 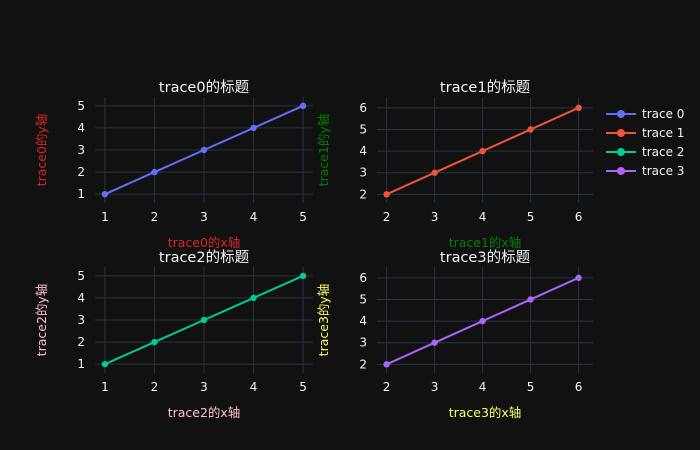 I want to click on y-axis-label: trace0的y轴, so click(x=41, y=150).